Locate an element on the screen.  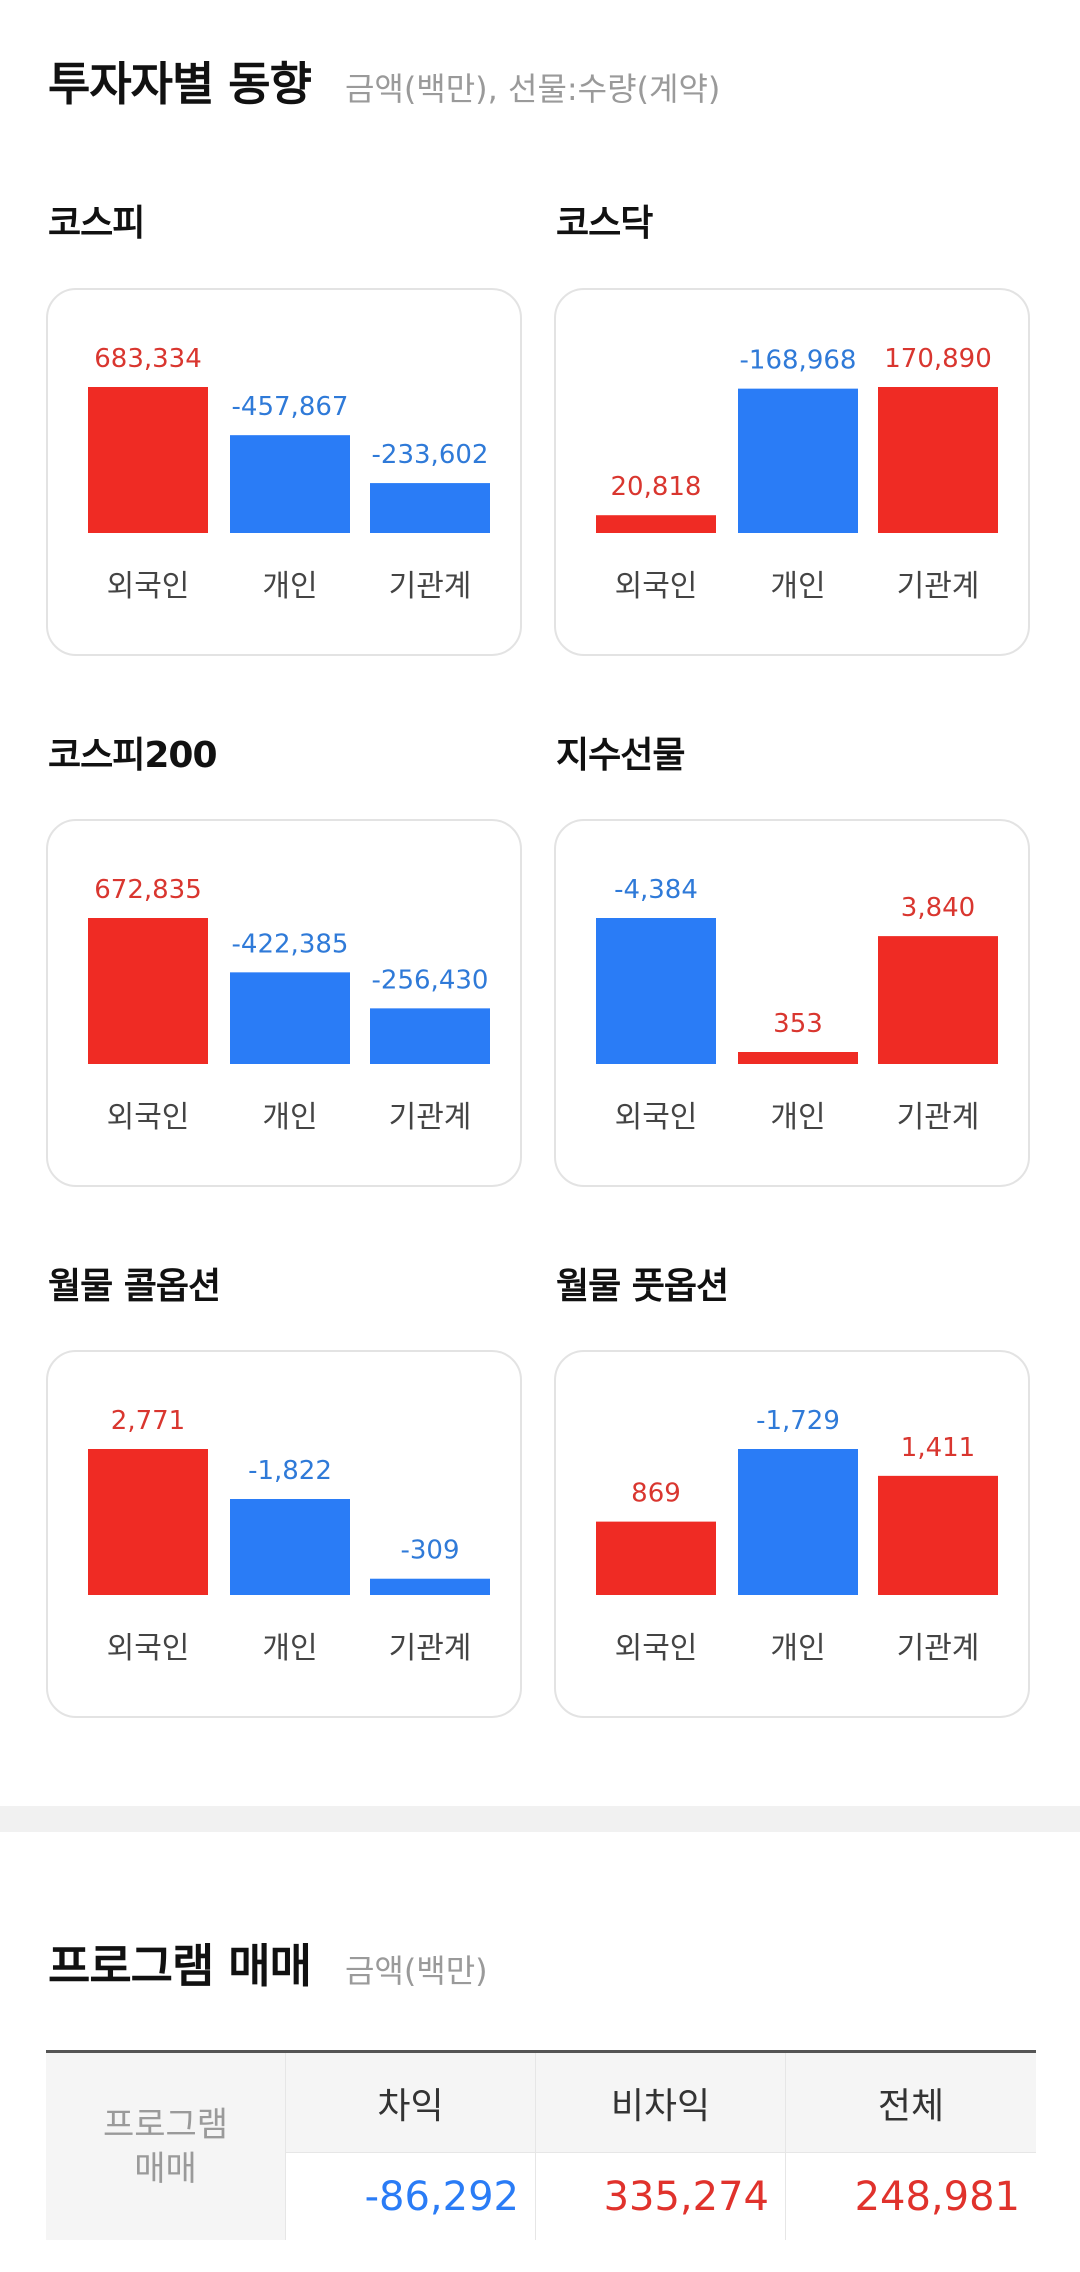
value-label-individual: 353 is located at coordinates (798, 1024).